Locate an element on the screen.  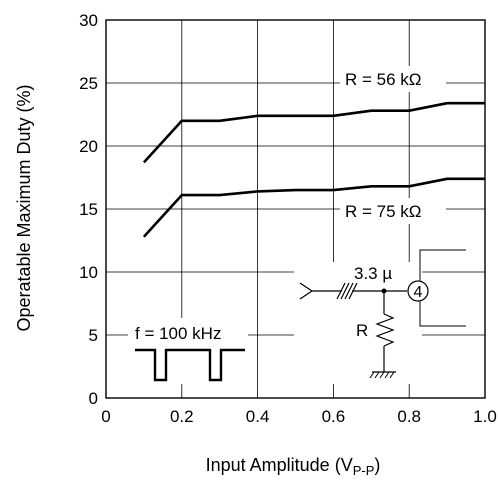
y-tick-label: 0 is located at coordinates (93, 398).